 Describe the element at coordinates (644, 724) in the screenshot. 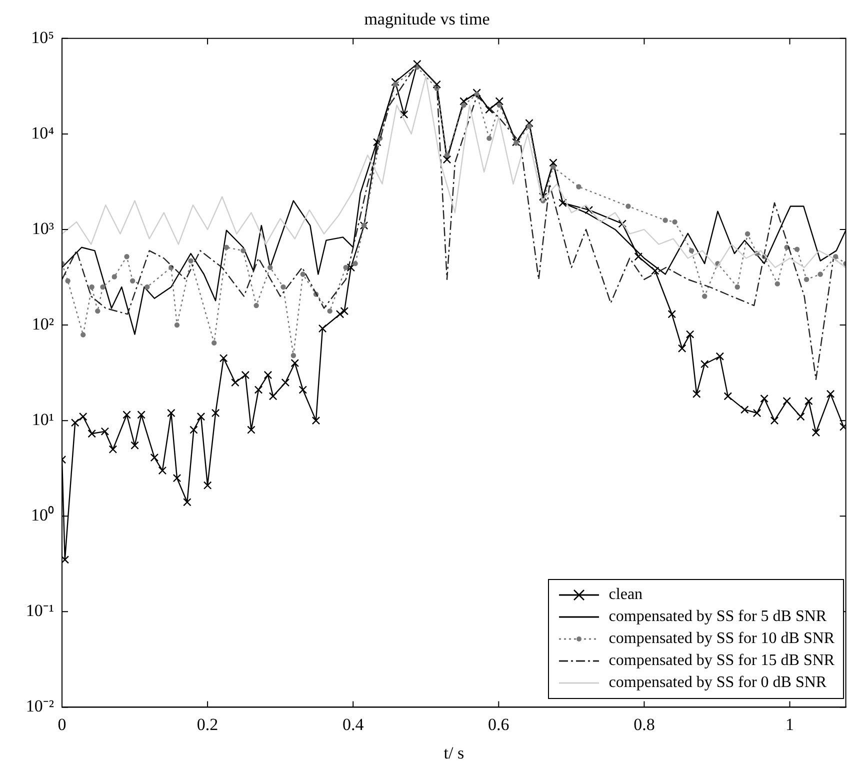

I see `x-tick-label: 0.8` at that location.